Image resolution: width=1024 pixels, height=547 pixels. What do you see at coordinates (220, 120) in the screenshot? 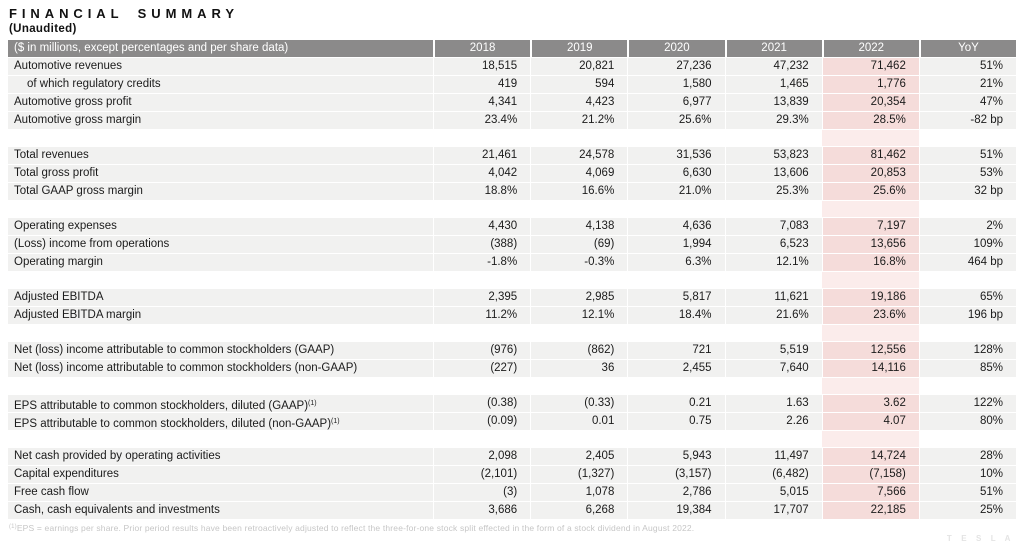
I see `row-label: Automotive gross margin` at bounding box center [220, 120].